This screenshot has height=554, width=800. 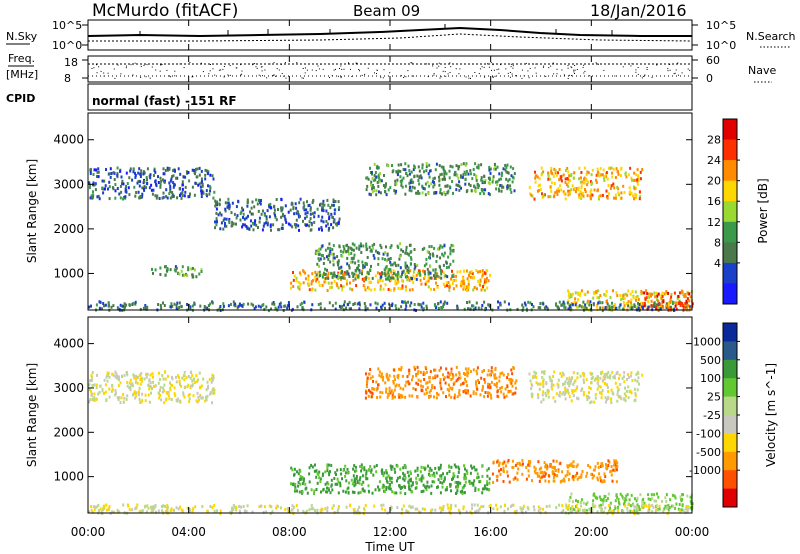 What do you see at coordinates (164, 101) in the screenshot?
I see `cpid-text: normal (fast) -151 RF` at bounding box center [164, 101].